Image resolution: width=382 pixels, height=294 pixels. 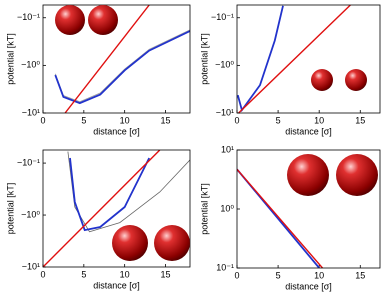 What do you see at coordinates (225, 267) in the screenshot?
I see `y-tick-label: 10⁻¹` at bounding box center [225, 267].